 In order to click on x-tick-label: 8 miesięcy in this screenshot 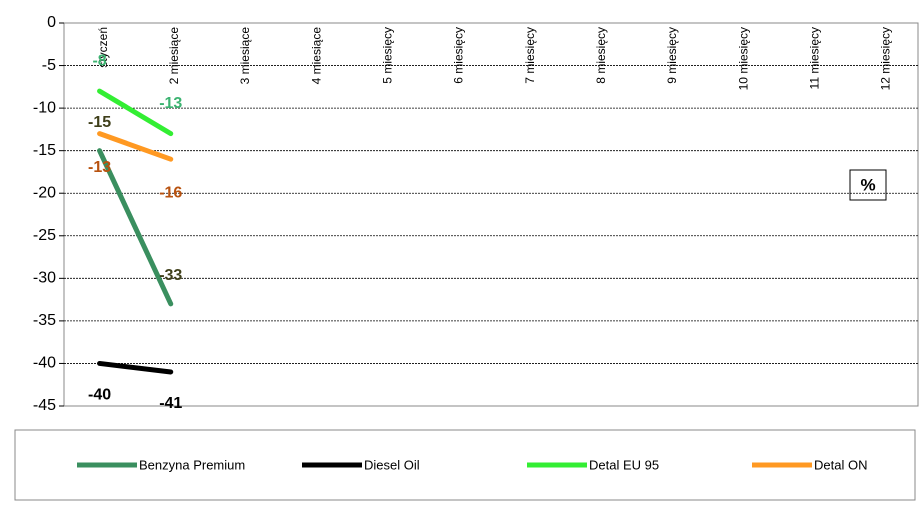, I will do `click(601, 55)`.